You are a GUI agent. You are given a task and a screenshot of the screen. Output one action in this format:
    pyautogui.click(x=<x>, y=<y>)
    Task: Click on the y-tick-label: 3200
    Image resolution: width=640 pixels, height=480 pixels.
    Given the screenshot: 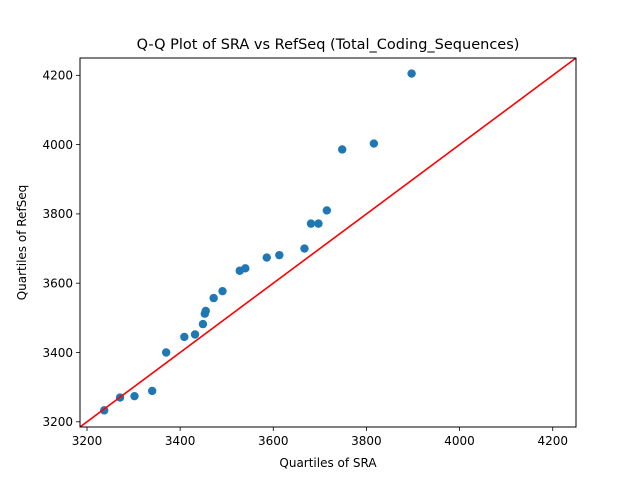 What is the action you would take?
    pyautogui.click(x=57, y=422)
    